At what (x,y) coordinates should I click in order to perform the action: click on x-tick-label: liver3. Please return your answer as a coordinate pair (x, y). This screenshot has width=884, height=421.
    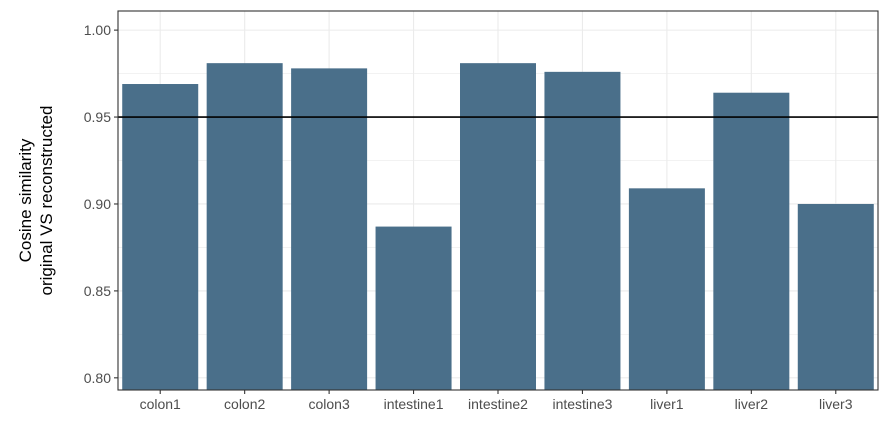
    Looking at the image, I should click on (836, 404).